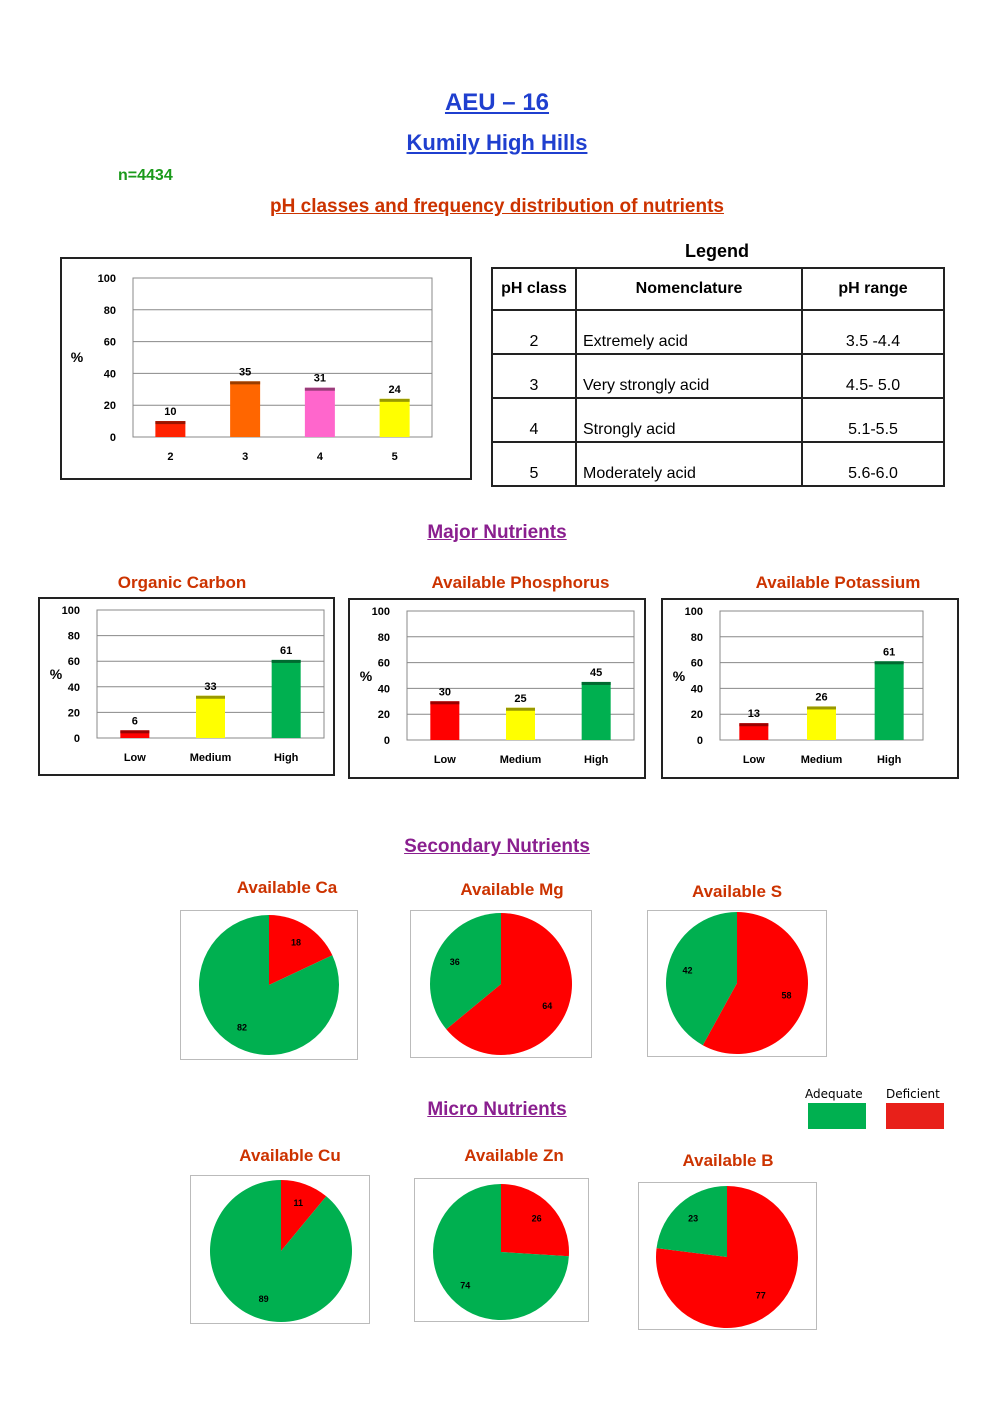 Image resolution: width=1000 pixels, height=1415 pixels. Describe the element at coordinates (287, 887) in the screenshot. I see `ca-chart-title: Available Ca` at that location.